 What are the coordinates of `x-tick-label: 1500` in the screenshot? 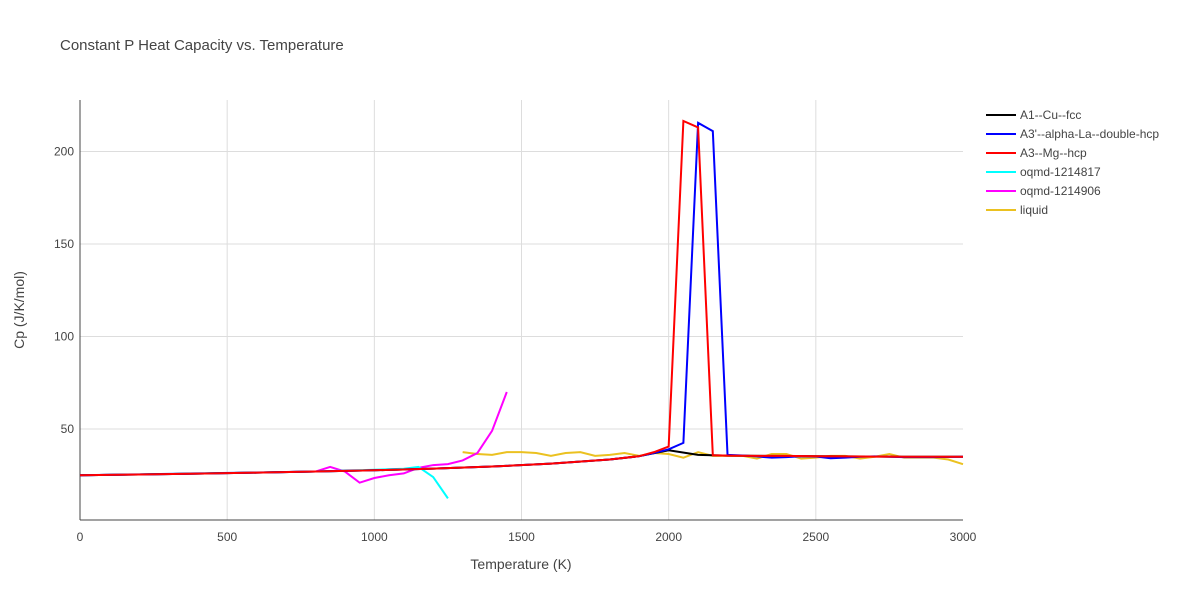 It's located at (521, 537).